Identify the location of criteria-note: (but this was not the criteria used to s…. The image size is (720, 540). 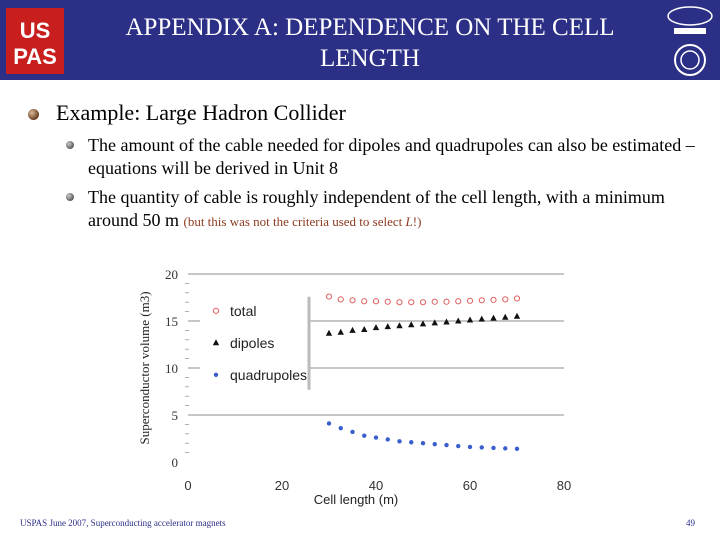
(302, 221).